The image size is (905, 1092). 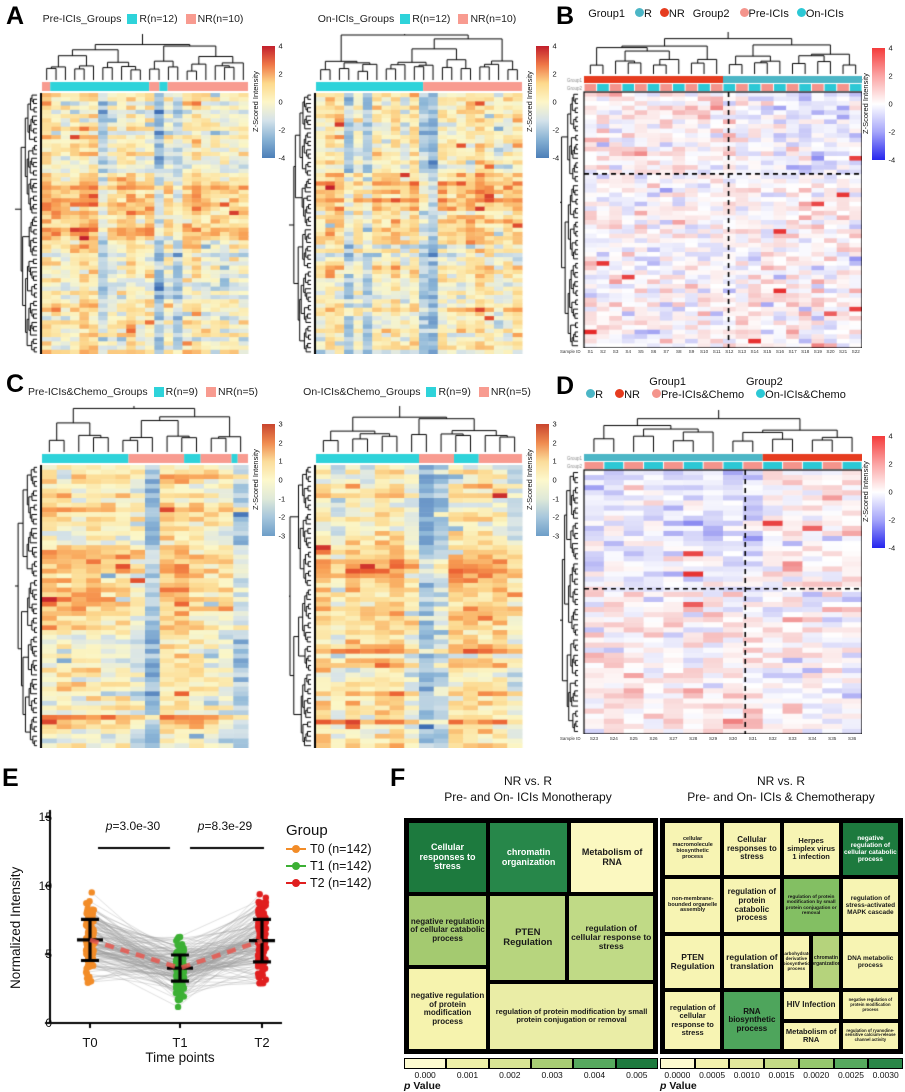 What do you see at coordinates (752, 849) in the screenshot?
I see `treemap-cell: Cellular responses to stress` at bounding box center [752, 849].